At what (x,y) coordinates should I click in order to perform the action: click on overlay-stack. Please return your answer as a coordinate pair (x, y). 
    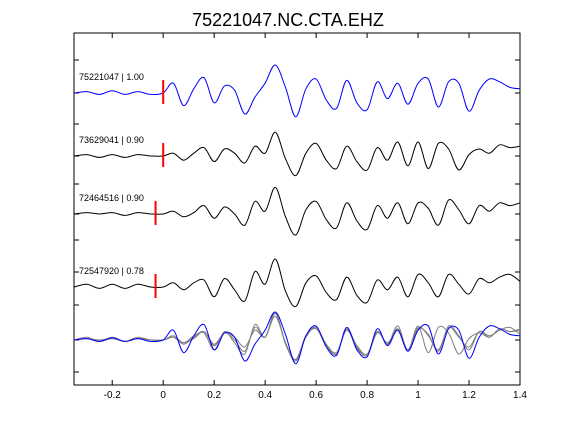
    Looking at the image, I should click on (297, 338).